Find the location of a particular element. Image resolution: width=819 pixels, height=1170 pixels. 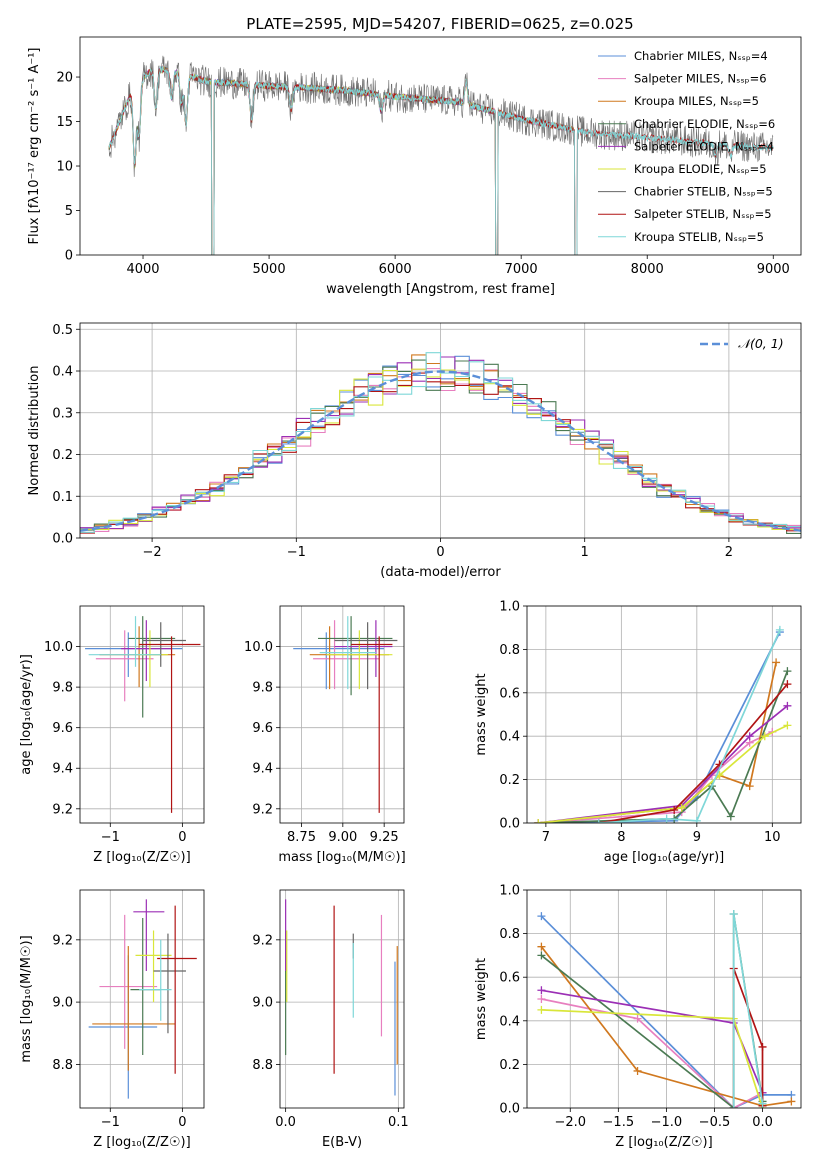

x-tick-label: 0.1 is located at coordinates (398, 1122).